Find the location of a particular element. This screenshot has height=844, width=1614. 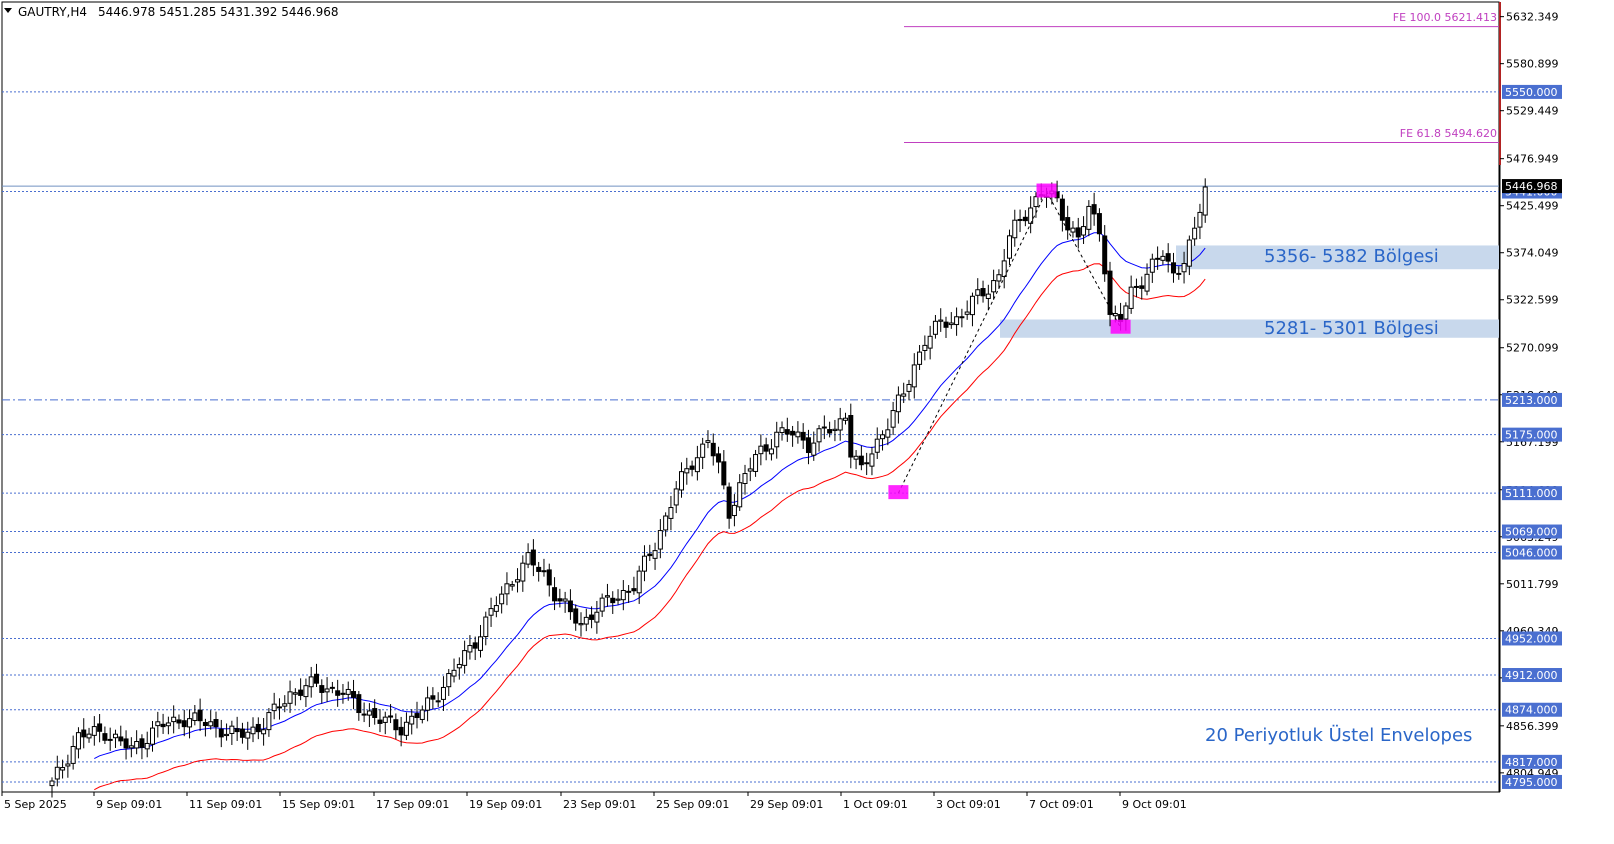

level-tag-label: 4912.000 is located at coordinates (1531, 675).